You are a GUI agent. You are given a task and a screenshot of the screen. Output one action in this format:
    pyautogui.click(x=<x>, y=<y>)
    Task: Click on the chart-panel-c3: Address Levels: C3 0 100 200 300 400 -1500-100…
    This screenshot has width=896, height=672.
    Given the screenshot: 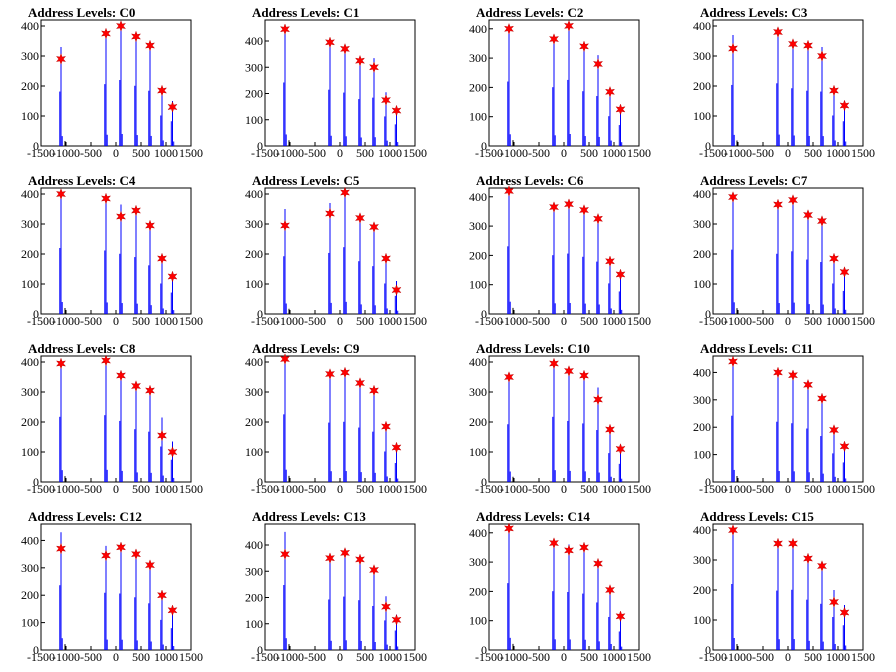 What is the action you would take?
    pyautogui.click(x=784, y=82)
    